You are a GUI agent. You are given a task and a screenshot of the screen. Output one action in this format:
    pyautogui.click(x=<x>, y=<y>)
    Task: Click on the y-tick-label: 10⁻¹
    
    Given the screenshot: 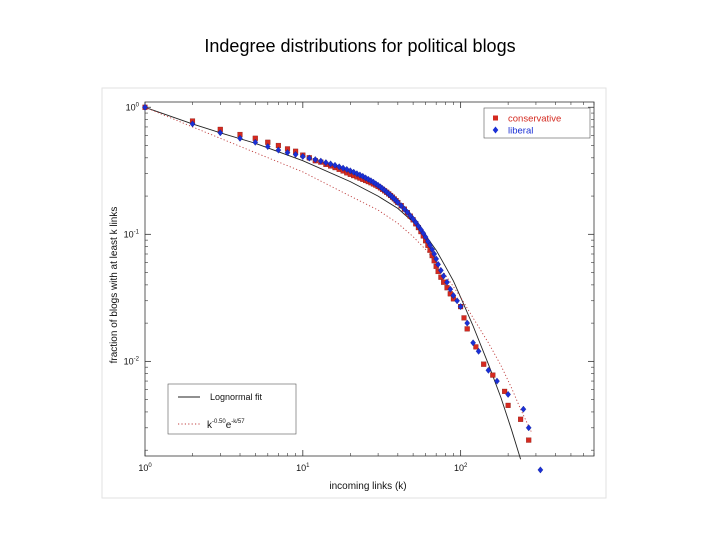 What is the action you would take?
    pyautogui.click(x=132, y=234)
    